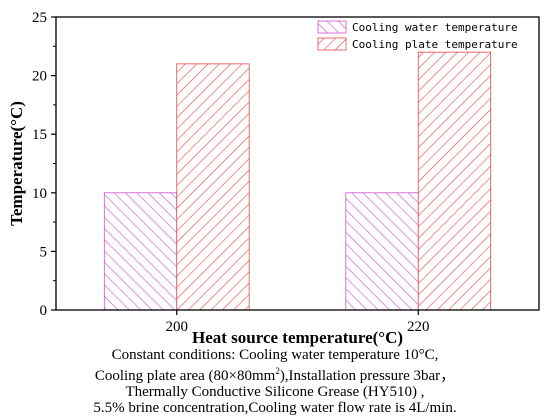  What do you see at coordinates (367, 376) in the screenshot?
I see `caption-line-2-suffix: ),Installation pressure 3bar，` at bounding box center [367, 376].